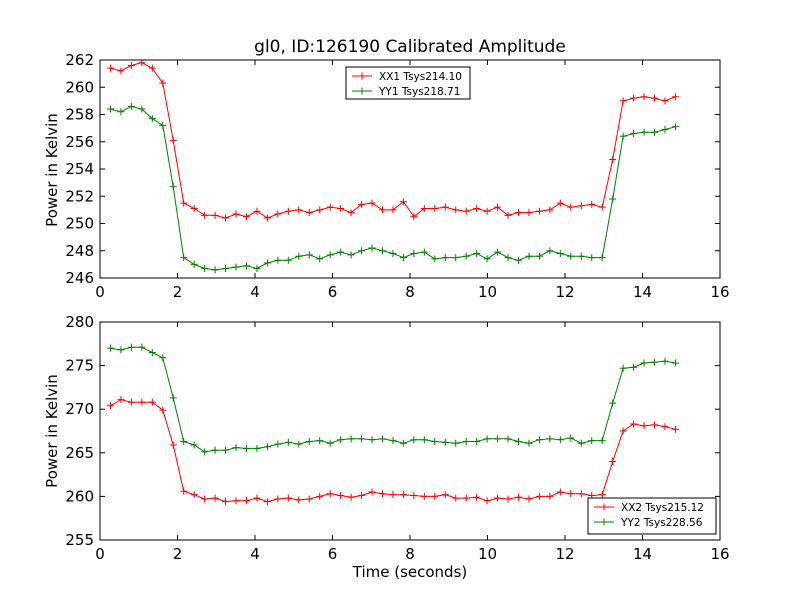  Describe the element at coordinates (410, 47) in the screenshot. I see `top-chart-title: gl0, ID:126190 Calibrated Amplitude` at that location.